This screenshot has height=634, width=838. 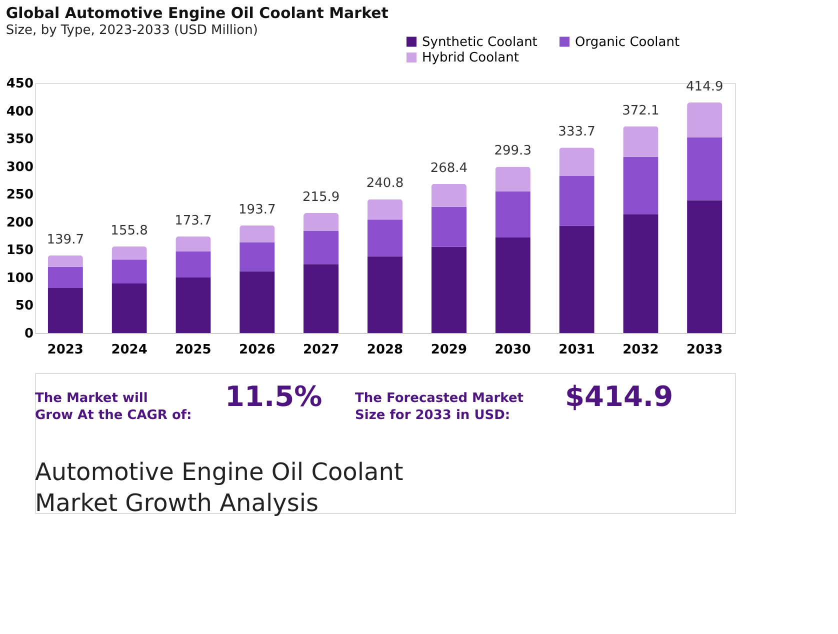 What do you see at coordinates (20, 250) in the screenshot?
I see `y-tick-label: 150` at bounding box center [20, 250].